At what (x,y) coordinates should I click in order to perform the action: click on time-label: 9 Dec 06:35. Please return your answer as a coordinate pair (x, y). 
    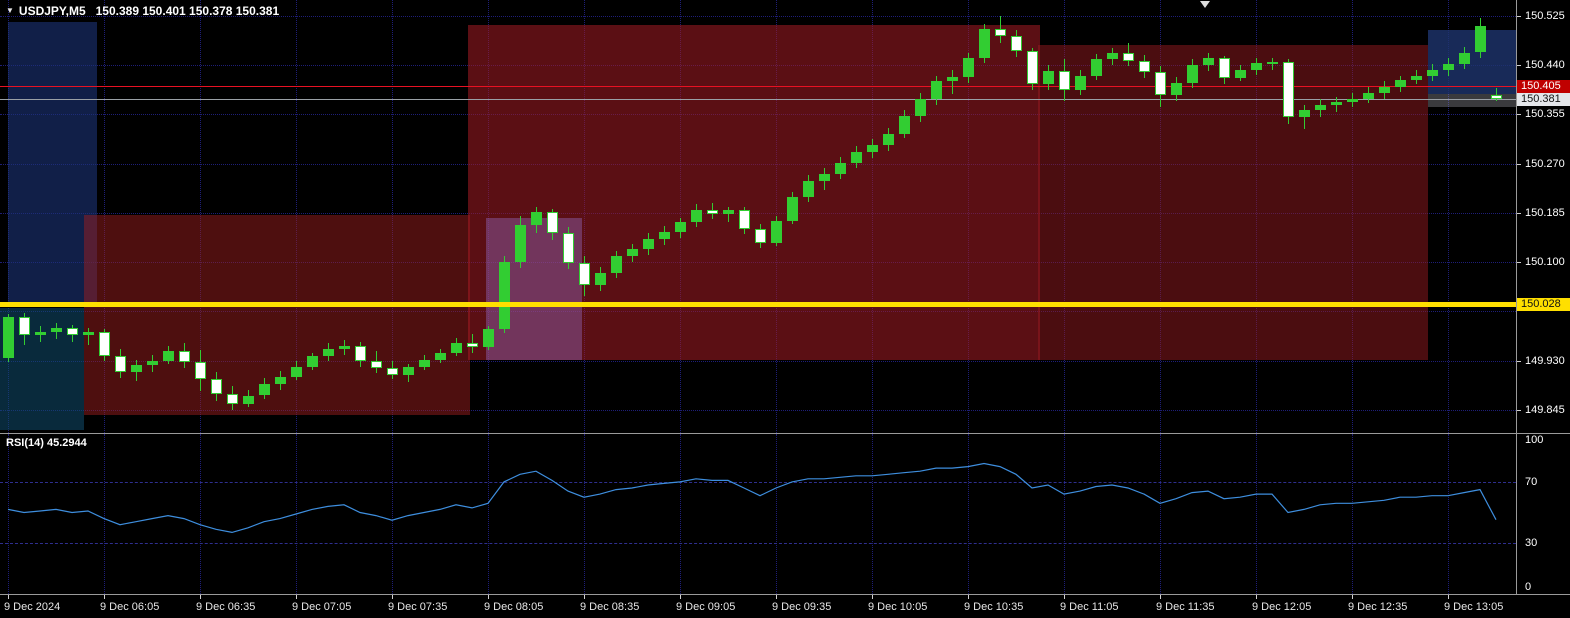
    Looking at the image, I should click on (226, 607).